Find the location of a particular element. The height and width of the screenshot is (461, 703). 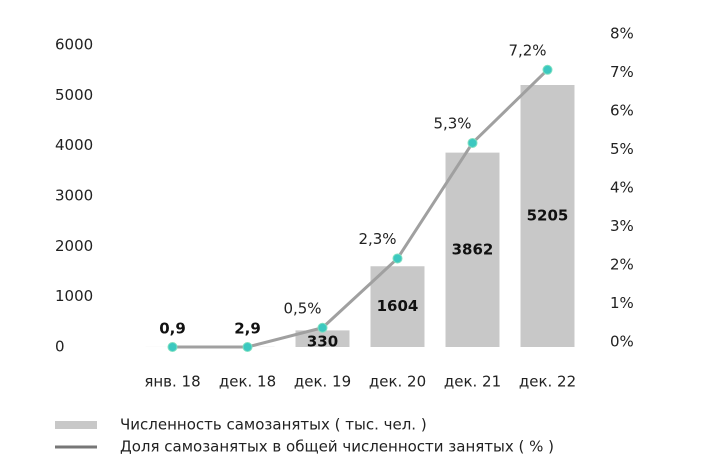

y2-tick-label: 7% is located at coordinates (622, 72).